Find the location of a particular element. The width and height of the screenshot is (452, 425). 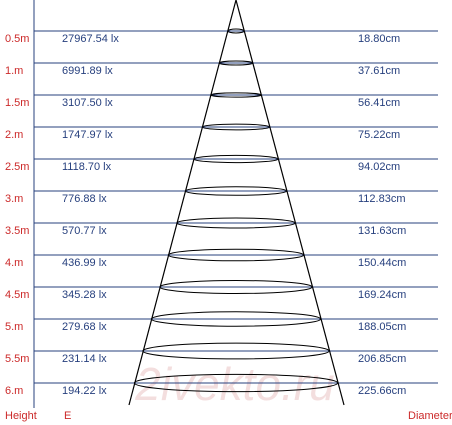

height-label: 2.m is located at coordinates (14, 135).